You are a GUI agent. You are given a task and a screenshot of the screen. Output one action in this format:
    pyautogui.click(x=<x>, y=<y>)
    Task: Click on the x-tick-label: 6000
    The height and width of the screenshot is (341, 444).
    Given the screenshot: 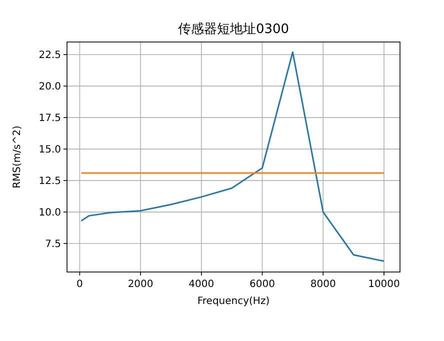 What is the action you would take?
    pyautogui.click(x=262, y=284)
    